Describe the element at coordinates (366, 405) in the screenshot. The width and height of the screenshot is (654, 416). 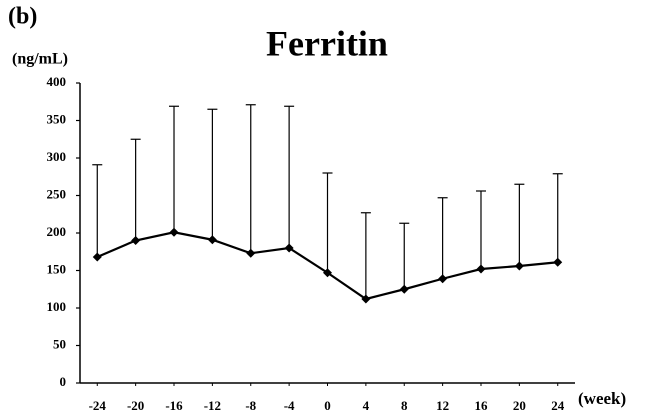
I see `x-tick-label: 4` at that location.